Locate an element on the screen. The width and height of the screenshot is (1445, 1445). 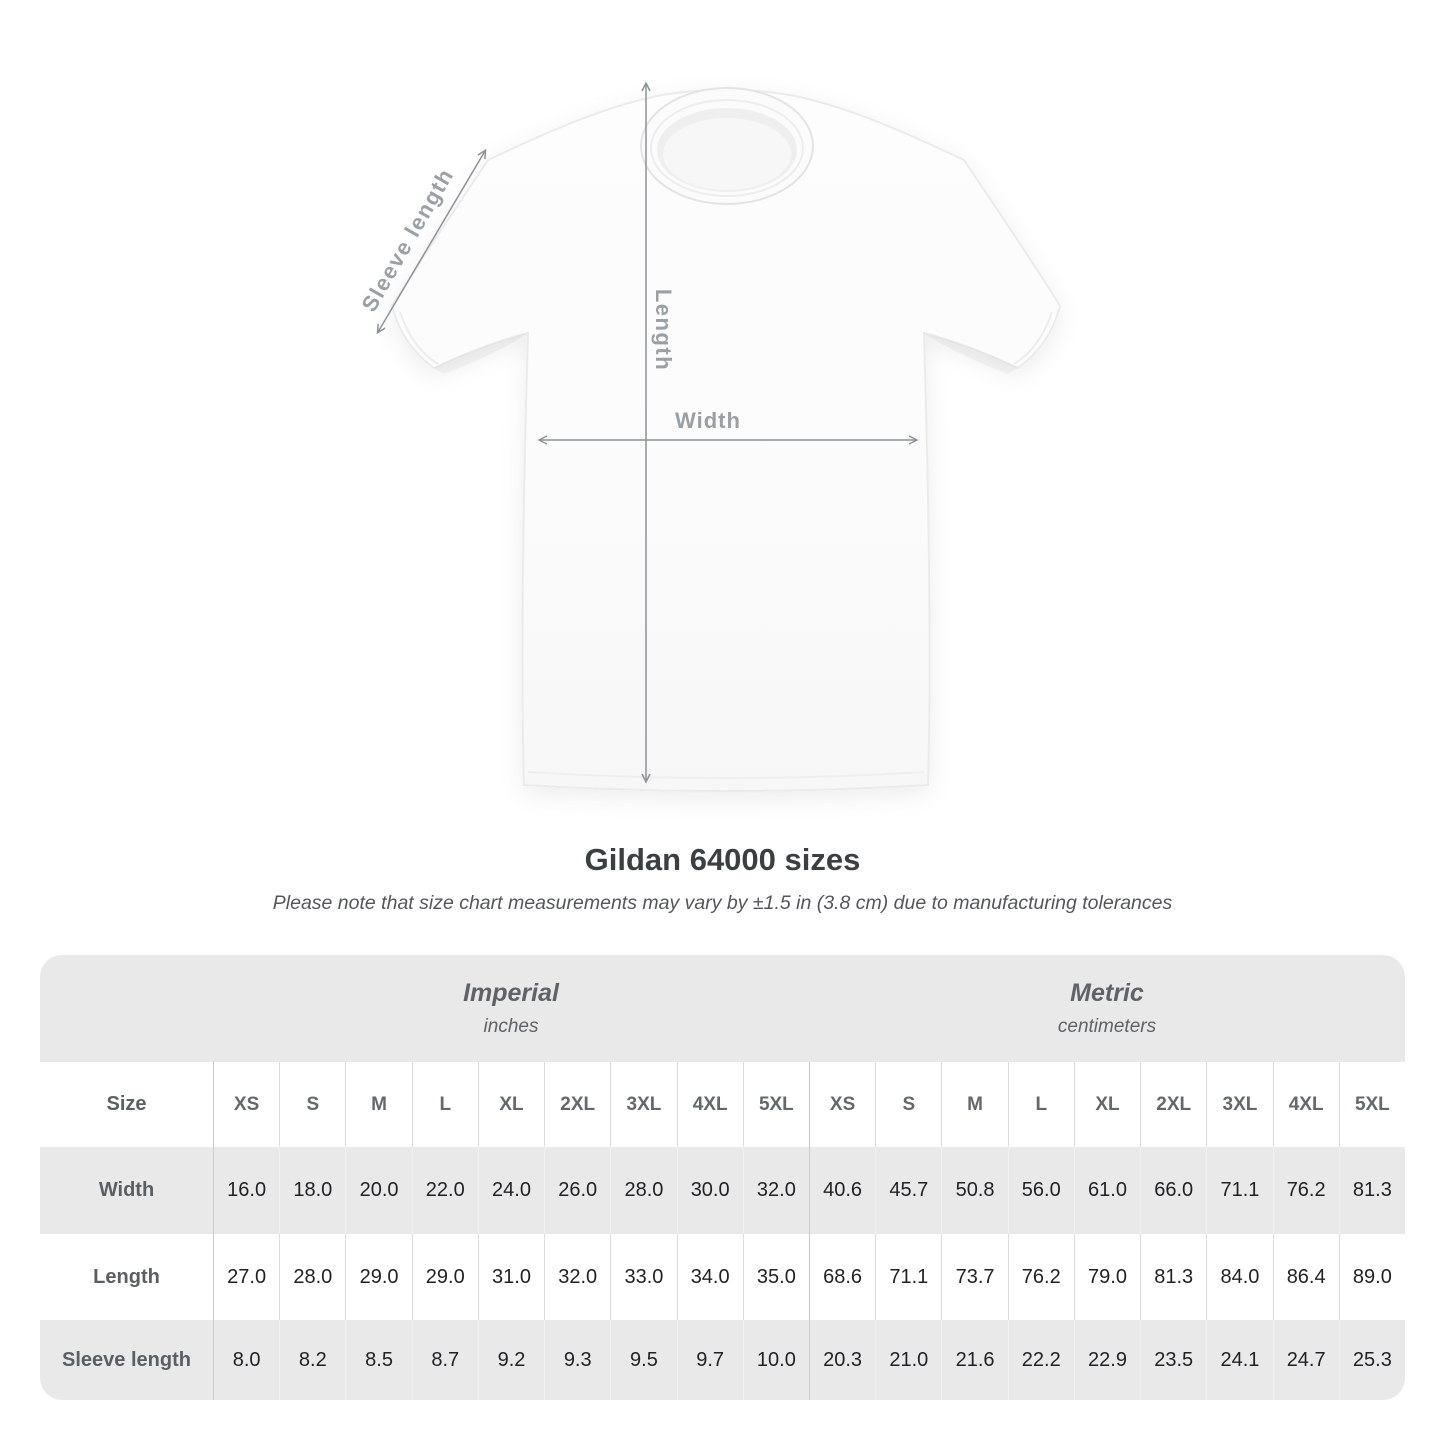
measurement-value-cell: 31.0 is located at coordinates (510, 1277).